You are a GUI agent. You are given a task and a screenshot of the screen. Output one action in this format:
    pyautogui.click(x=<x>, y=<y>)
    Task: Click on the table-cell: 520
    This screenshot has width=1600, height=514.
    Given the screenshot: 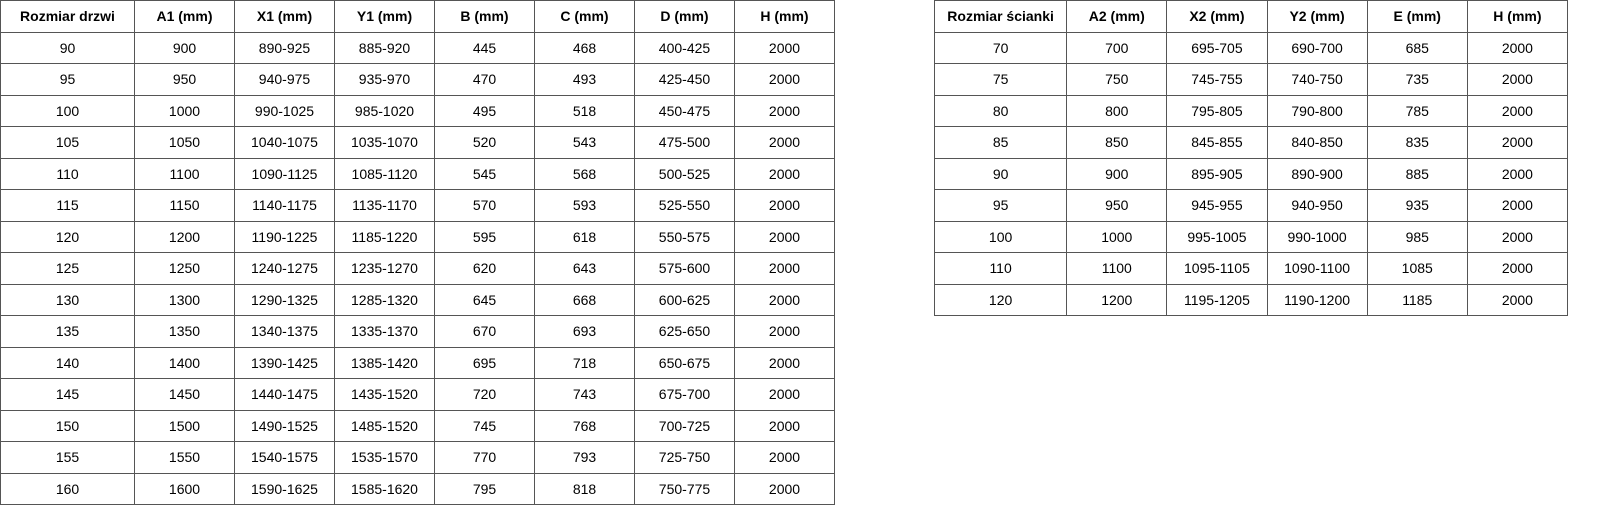 What is the action you would take?
    pyautogui.click(x=484, y=142)
    